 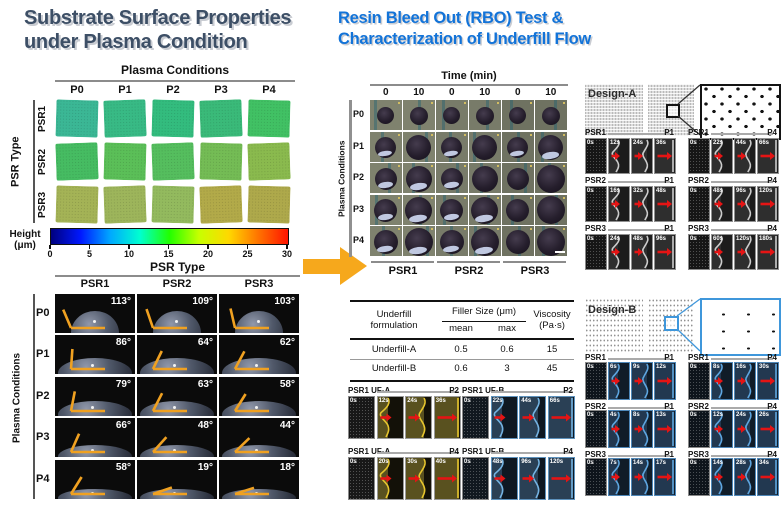 What do you see at coordinates (665, 204) in the screenshot?
I see `flow-frame: 48s` at bounding box center [665, 204].